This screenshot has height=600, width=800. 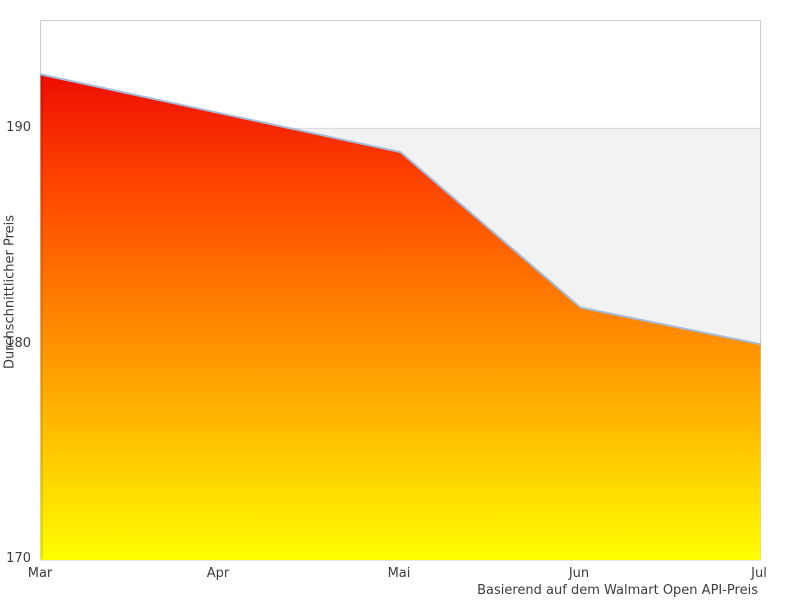 What do you see at coordinates (10, 292) in the screenshot?
I see `y-axis-title: Durchschnittlicher Preis` at bounding box center [10, 292].